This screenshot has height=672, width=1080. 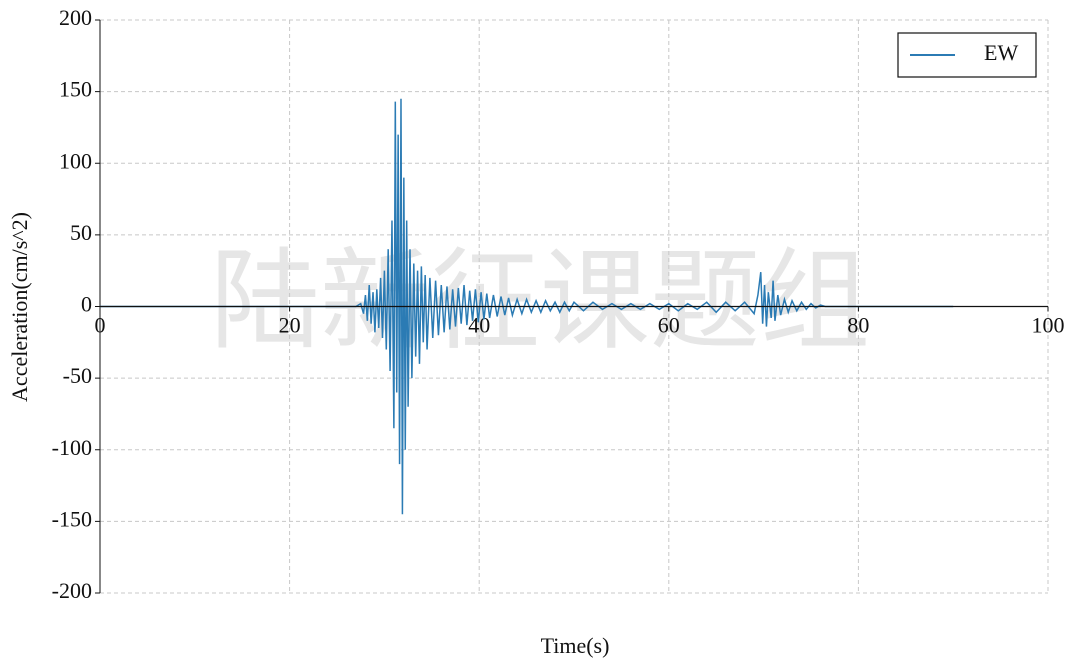 What do you see at coordinates (75, 89) in the screenshot?
I see `y-tick-label: 150` at bounding box center [75, 89].